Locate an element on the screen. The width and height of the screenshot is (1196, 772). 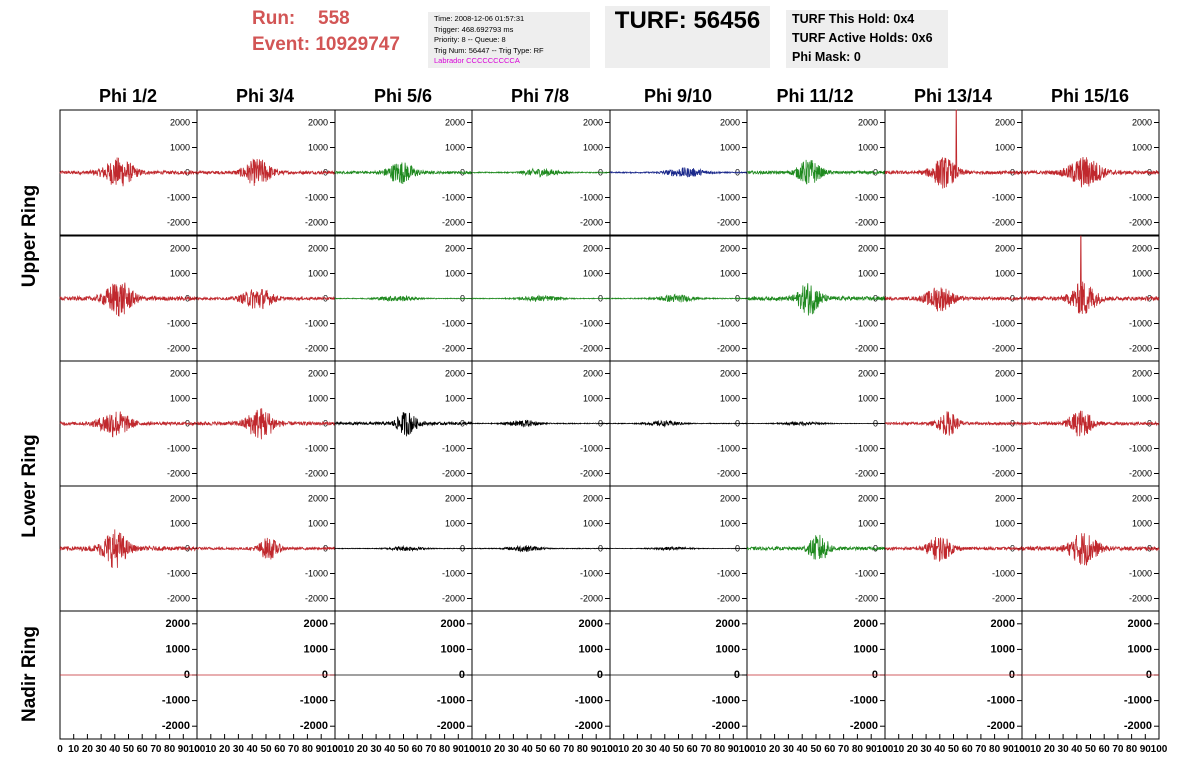
event-label: Event: is located at coordinates (281, 44).